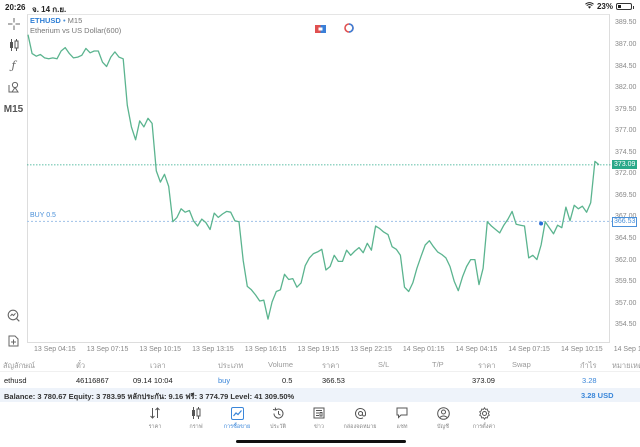  Describe the element at coordinates (626, 365) in the screenshot. I see `column-header: หมายเหตุ` at that location.